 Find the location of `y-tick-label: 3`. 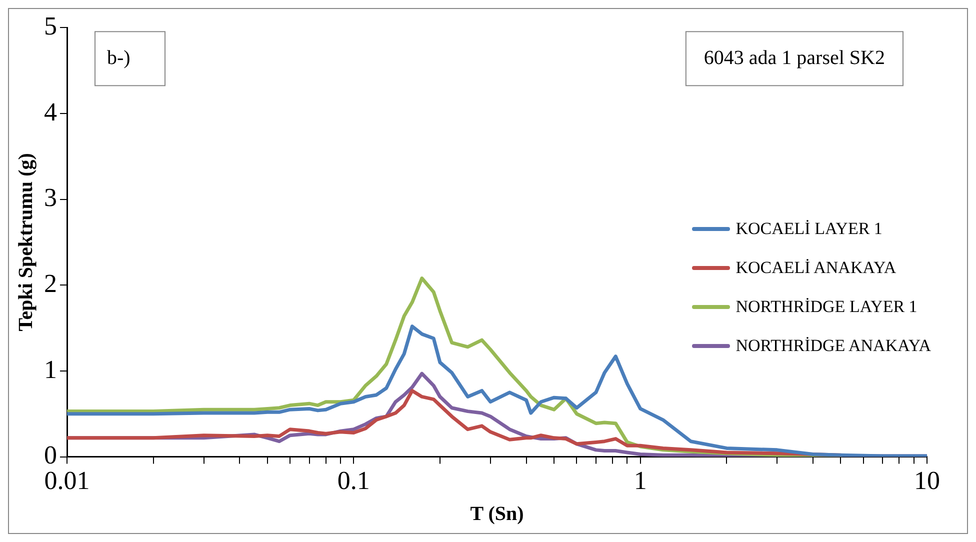

y-tick-label: 3 is located at coordinates (50, 197).